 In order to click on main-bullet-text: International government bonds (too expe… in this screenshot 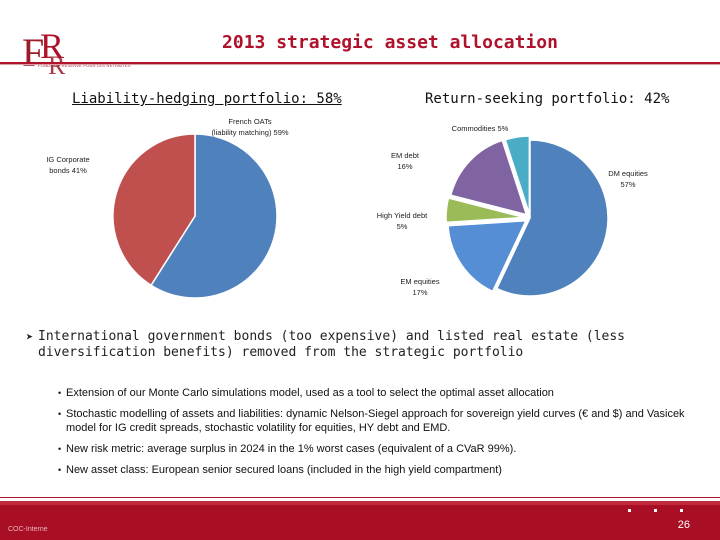, I will do `click(331, 344)`.